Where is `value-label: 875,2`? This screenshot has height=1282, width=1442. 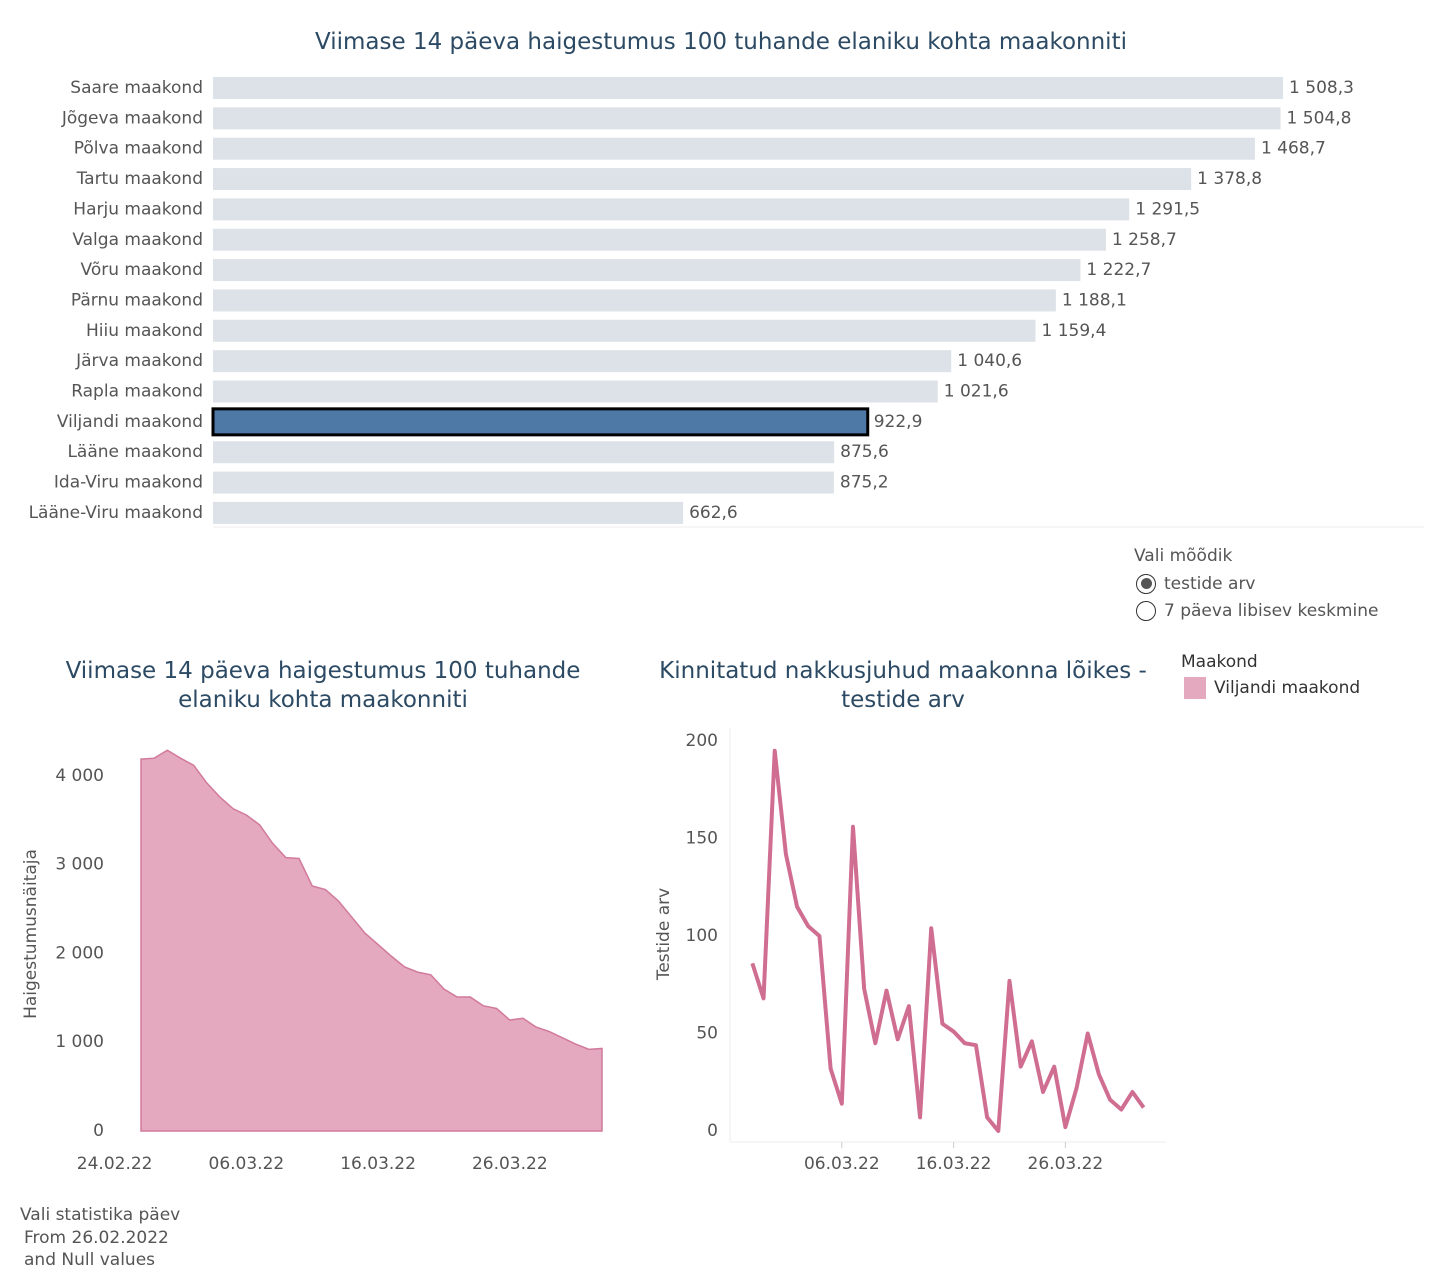 value-label: 875,2 is located at coordinates (864, 483).